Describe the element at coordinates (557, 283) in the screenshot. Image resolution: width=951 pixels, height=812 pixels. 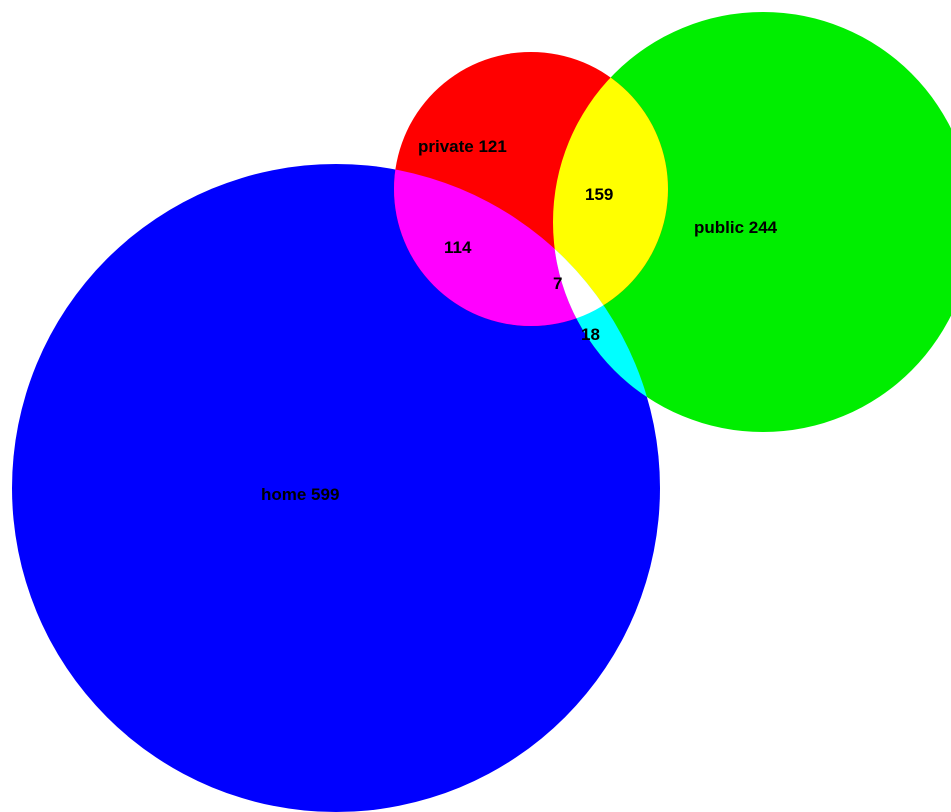
I see `intersection-all-label: 7` at that location.